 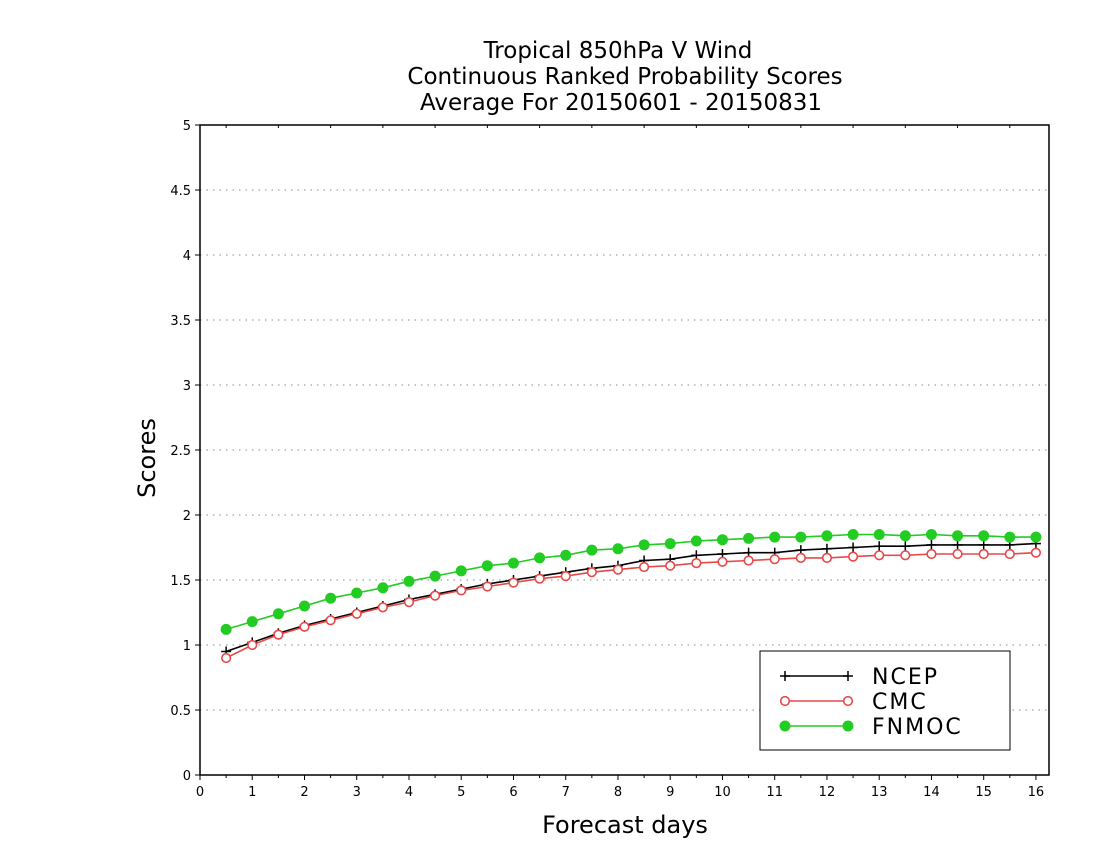 I want to click on legend-item-cmc: CMC, so click(x=852, y=702).